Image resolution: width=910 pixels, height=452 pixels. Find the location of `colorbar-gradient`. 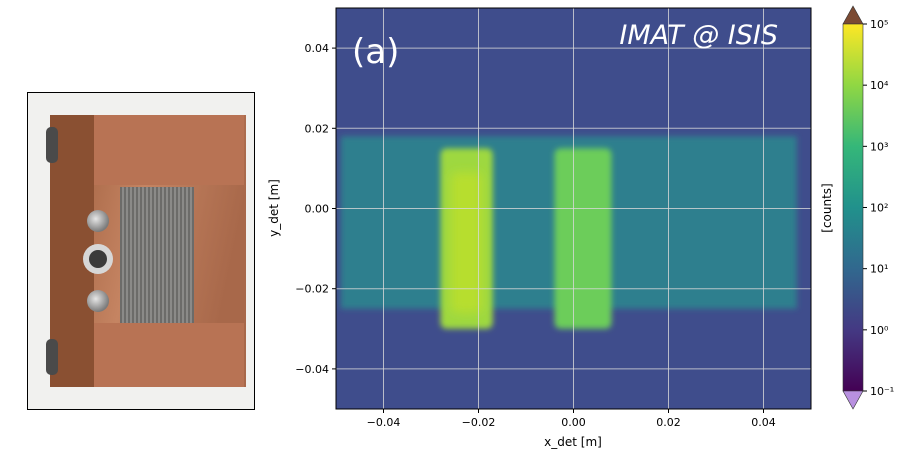

colorbar-gradient is located at coordinates (853, 207).